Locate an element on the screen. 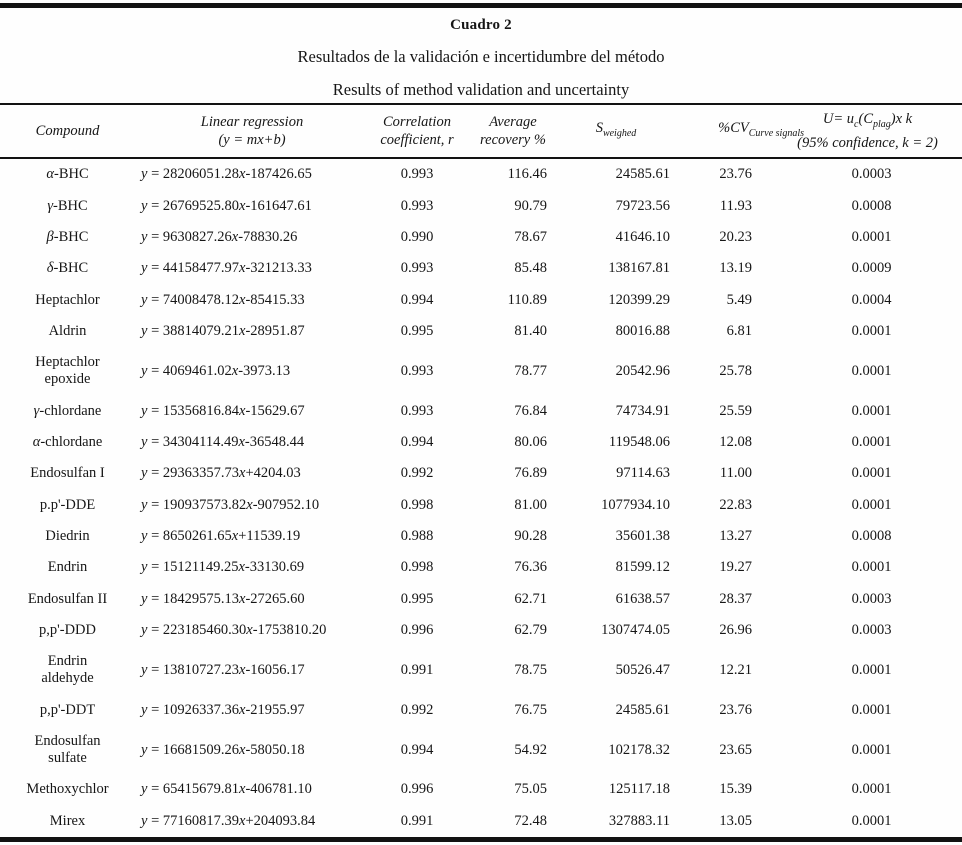  cv-subscript: Curve signals is located at coordinates (776, 133).